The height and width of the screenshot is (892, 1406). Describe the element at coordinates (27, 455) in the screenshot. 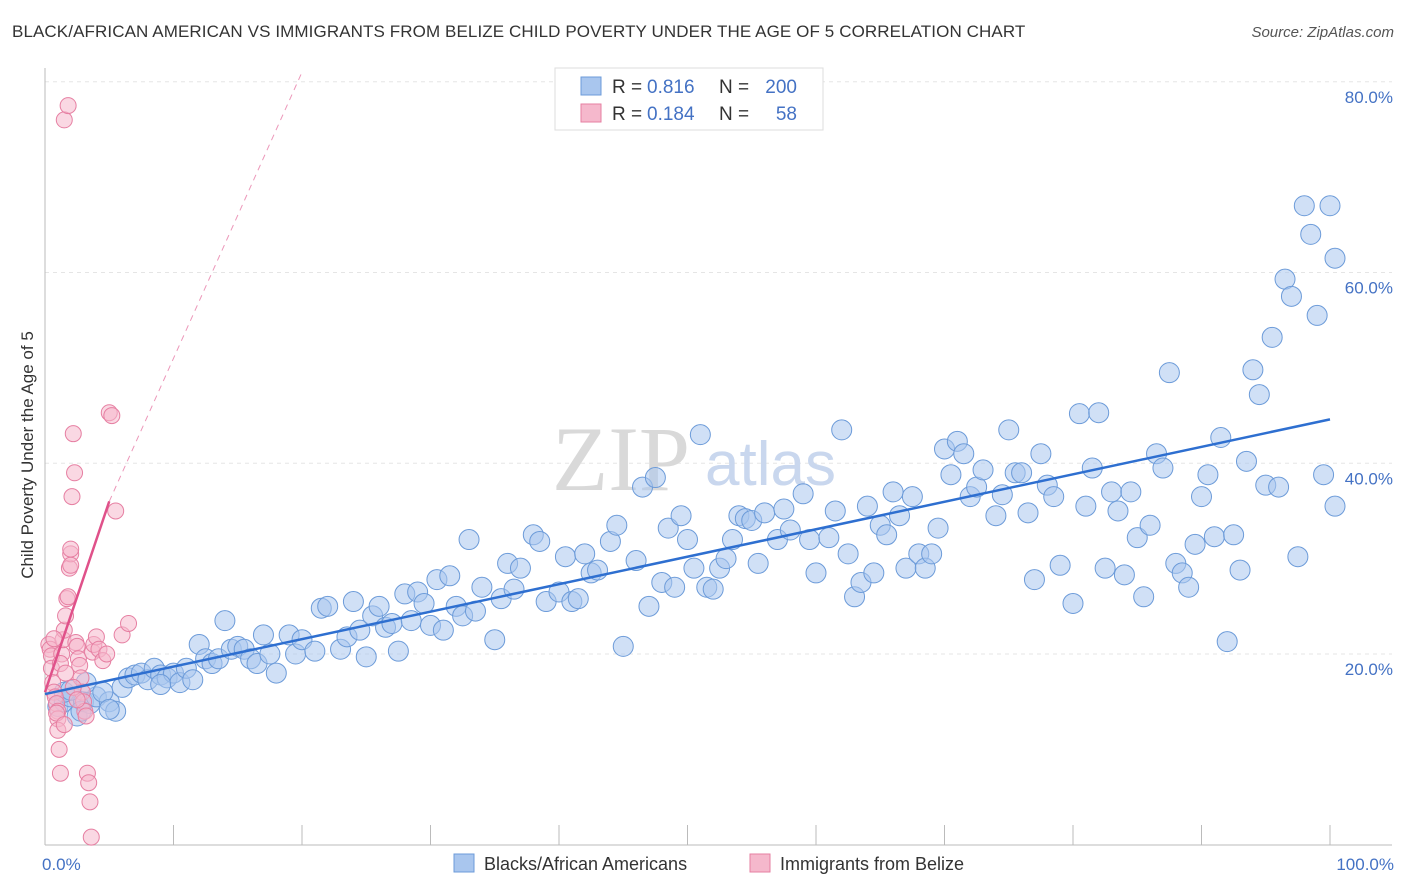

I see `y-axis-title: Child Poverty Under the Age of 5` at that location.